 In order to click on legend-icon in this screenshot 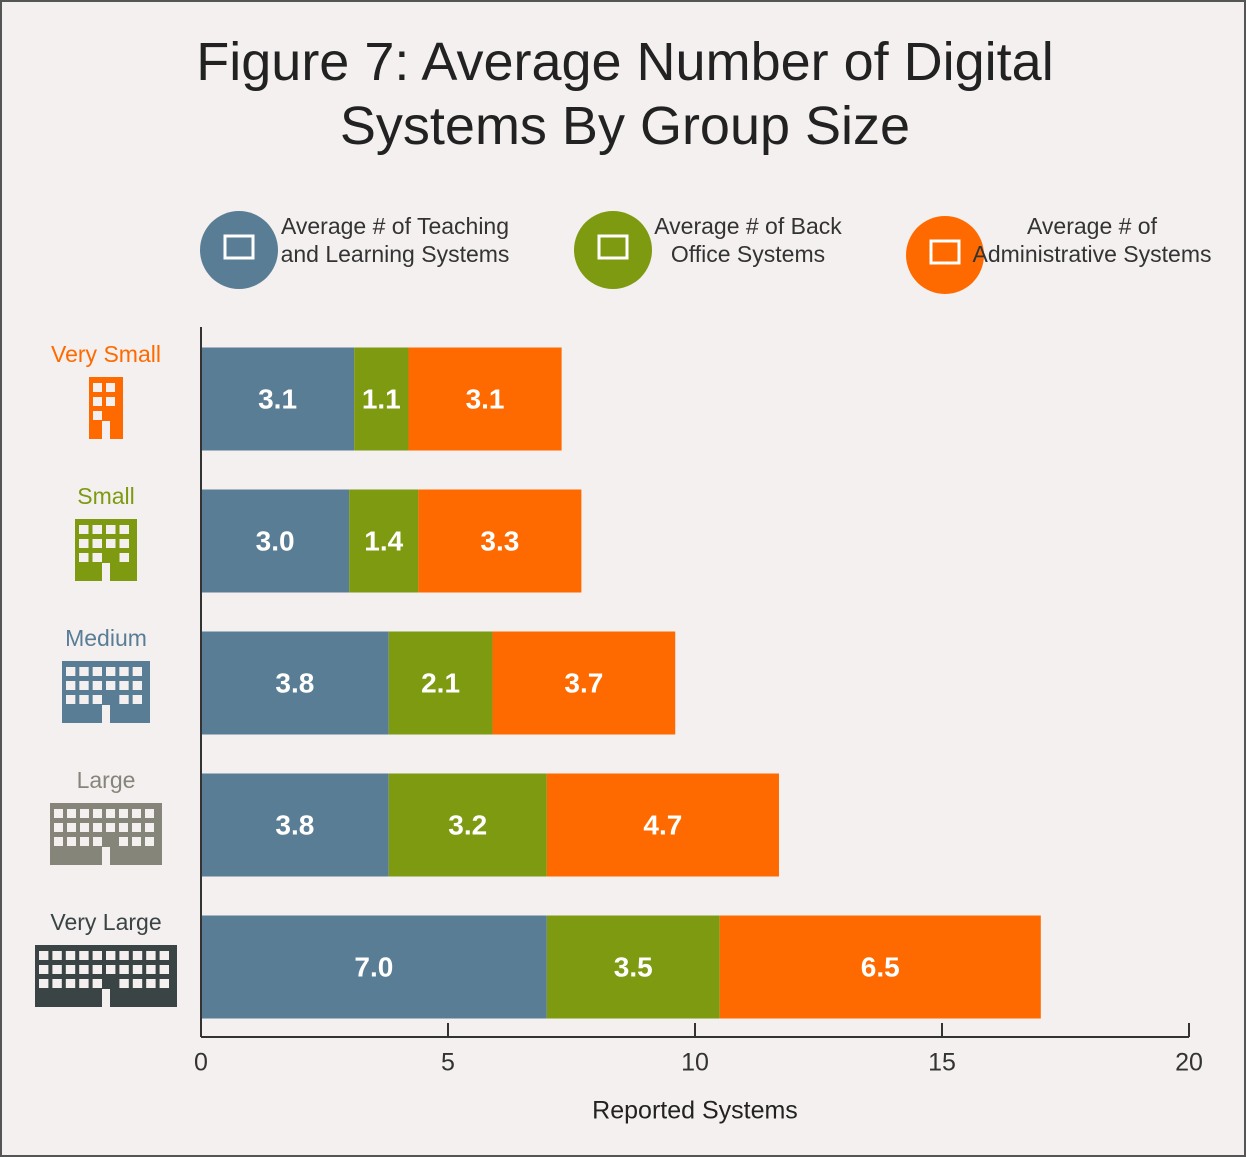, I will do `click(239, 250)`.